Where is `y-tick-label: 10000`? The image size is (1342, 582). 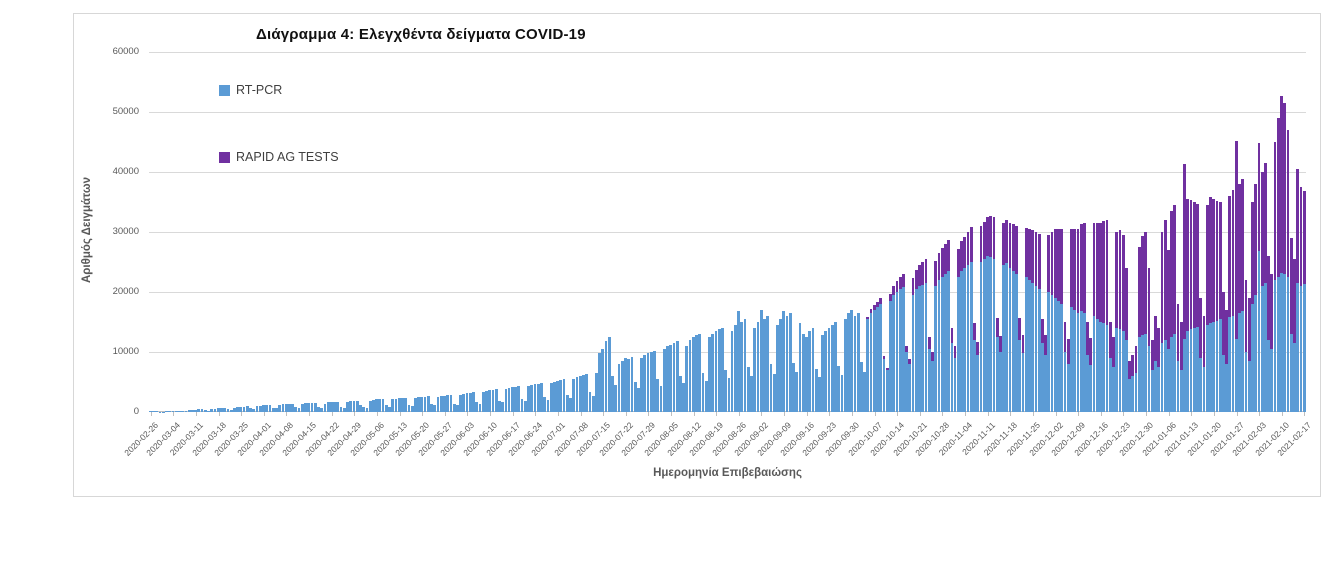 y-tick-label: 10000 is located at coordinates (125, 351).